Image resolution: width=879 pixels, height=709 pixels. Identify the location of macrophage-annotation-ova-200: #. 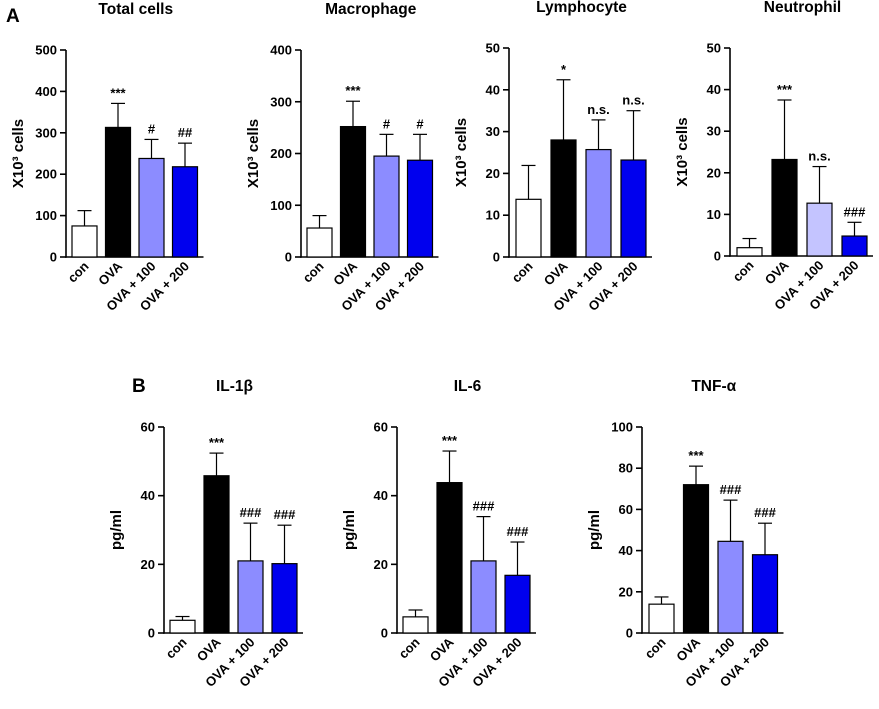
(420, 123).